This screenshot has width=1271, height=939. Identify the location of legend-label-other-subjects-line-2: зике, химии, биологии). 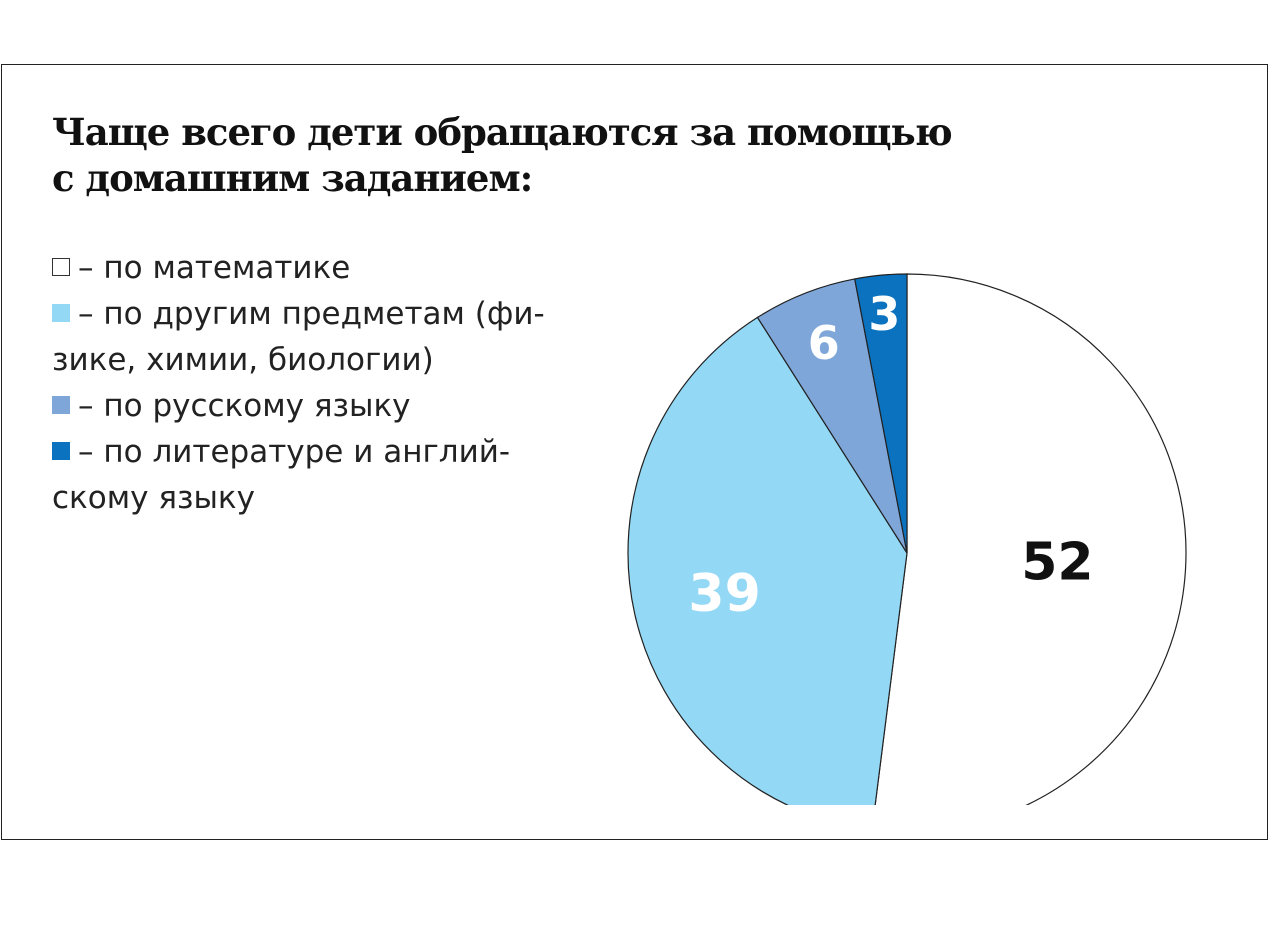
(243, 360).